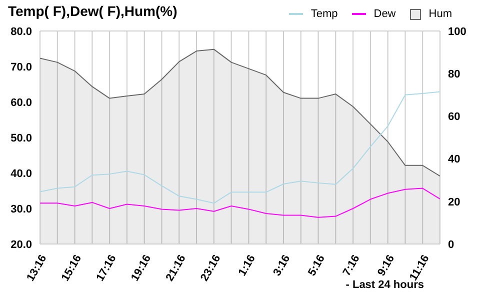 The width and height of the screenshot is (480, 299). What do you see at coordinates (385, 285) in the screenshot?
I see `text: - Last 24 hours` at bounding box center [385, 285].